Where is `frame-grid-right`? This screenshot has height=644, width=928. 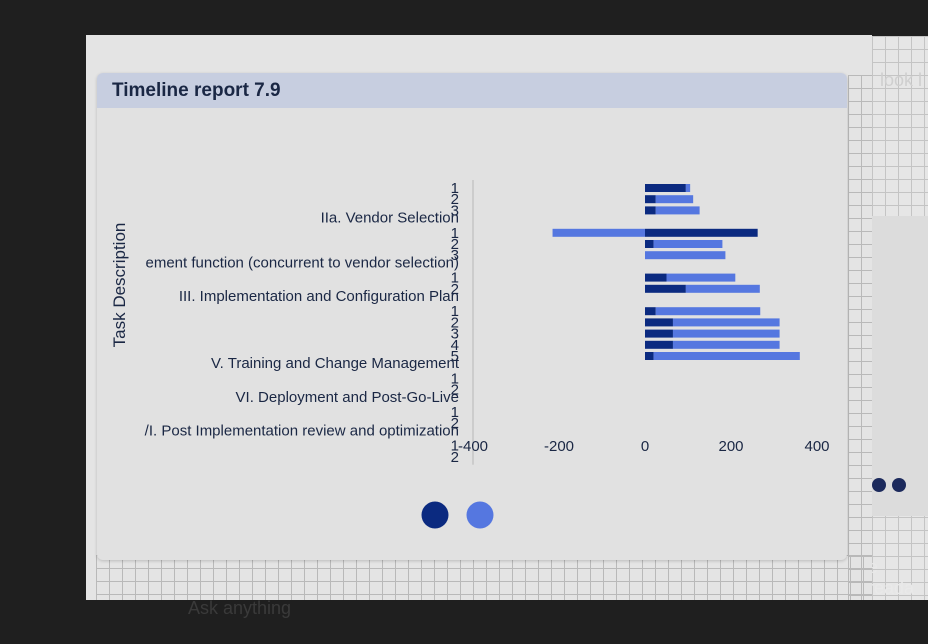 frame-grid-right is located at coordinates (860, 337).